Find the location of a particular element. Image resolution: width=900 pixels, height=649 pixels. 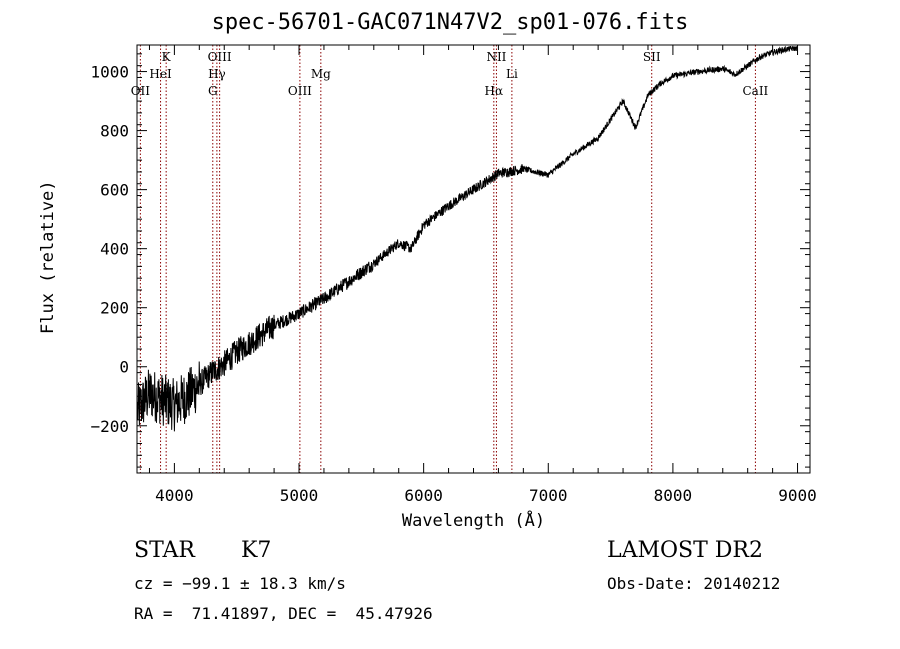

chart-title: spec-56701-GAC071N47V2_sp01-076.fits is located at coordinates (450, 22).